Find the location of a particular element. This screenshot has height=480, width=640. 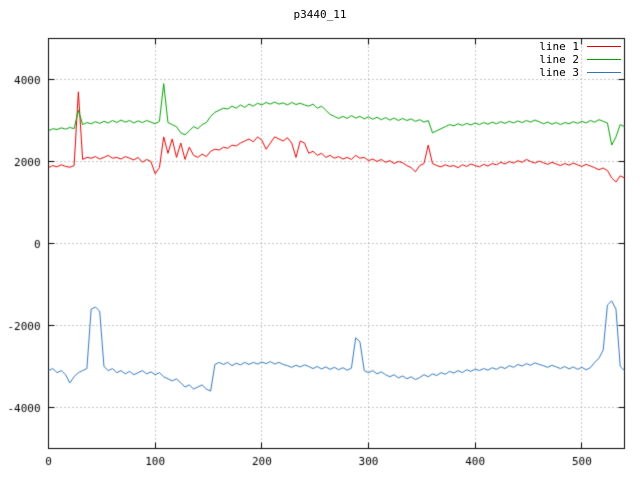

legend-line-sample-line1 is located at coordinates (604, 46).